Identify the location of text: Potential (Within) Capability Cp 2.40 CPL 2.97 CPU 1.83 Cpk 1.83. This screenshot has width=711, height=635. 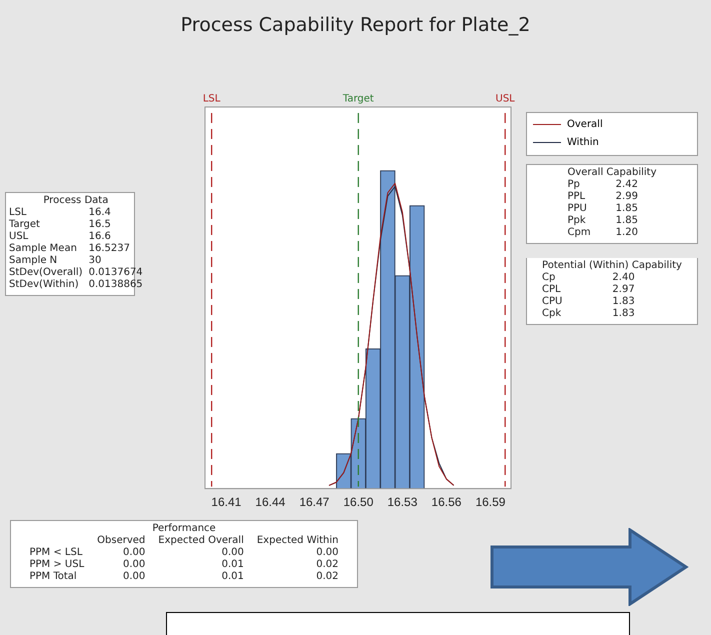
(612, 289).